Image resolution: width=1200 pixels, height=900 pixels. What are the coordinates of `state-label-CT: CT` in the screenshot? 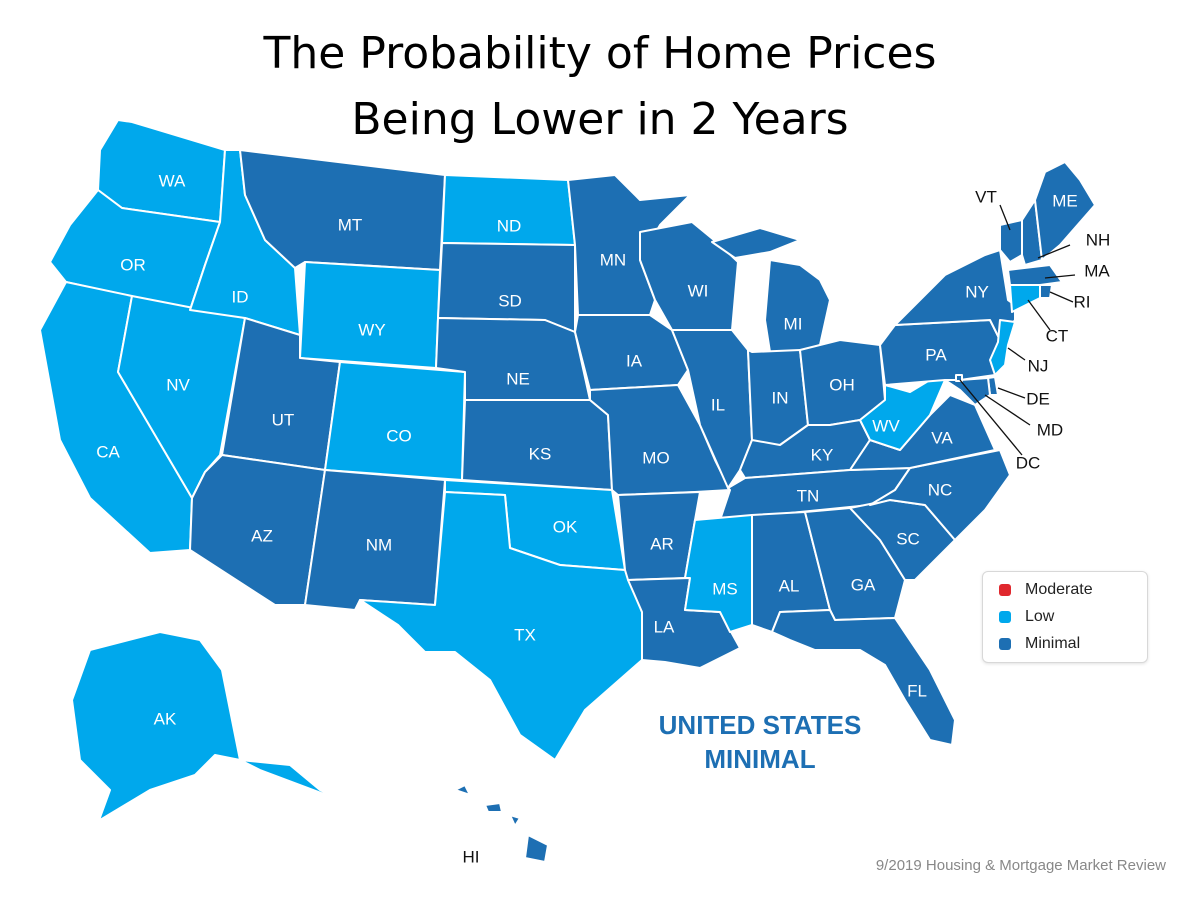 It's located at (1057, 335).